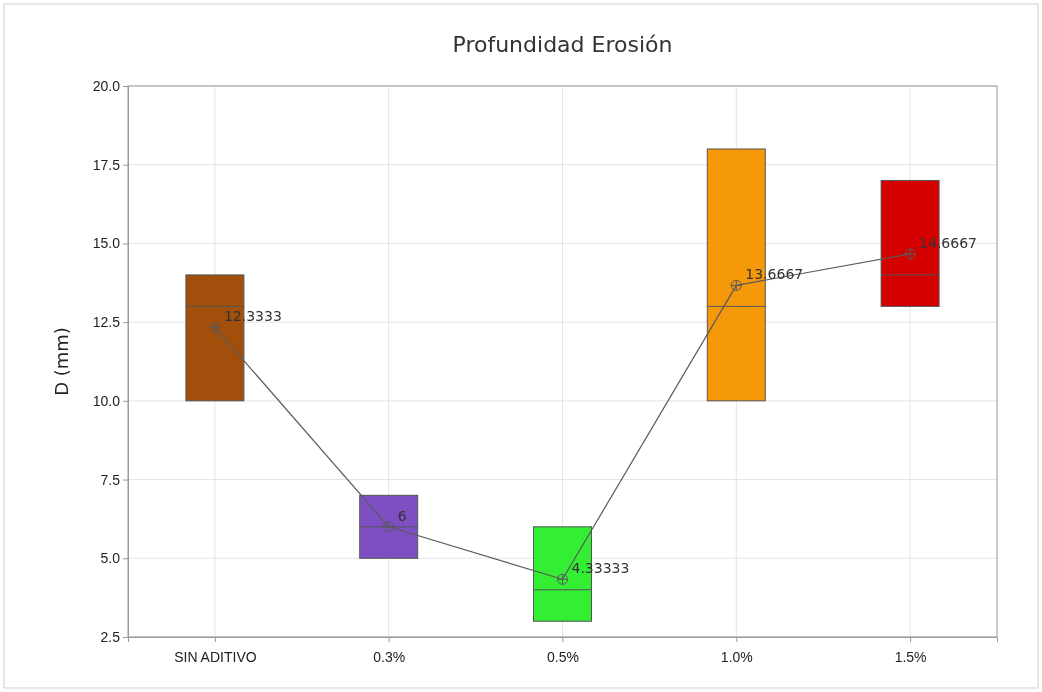  I want to click on y-tick-label: 10.0, so click(106, 400).